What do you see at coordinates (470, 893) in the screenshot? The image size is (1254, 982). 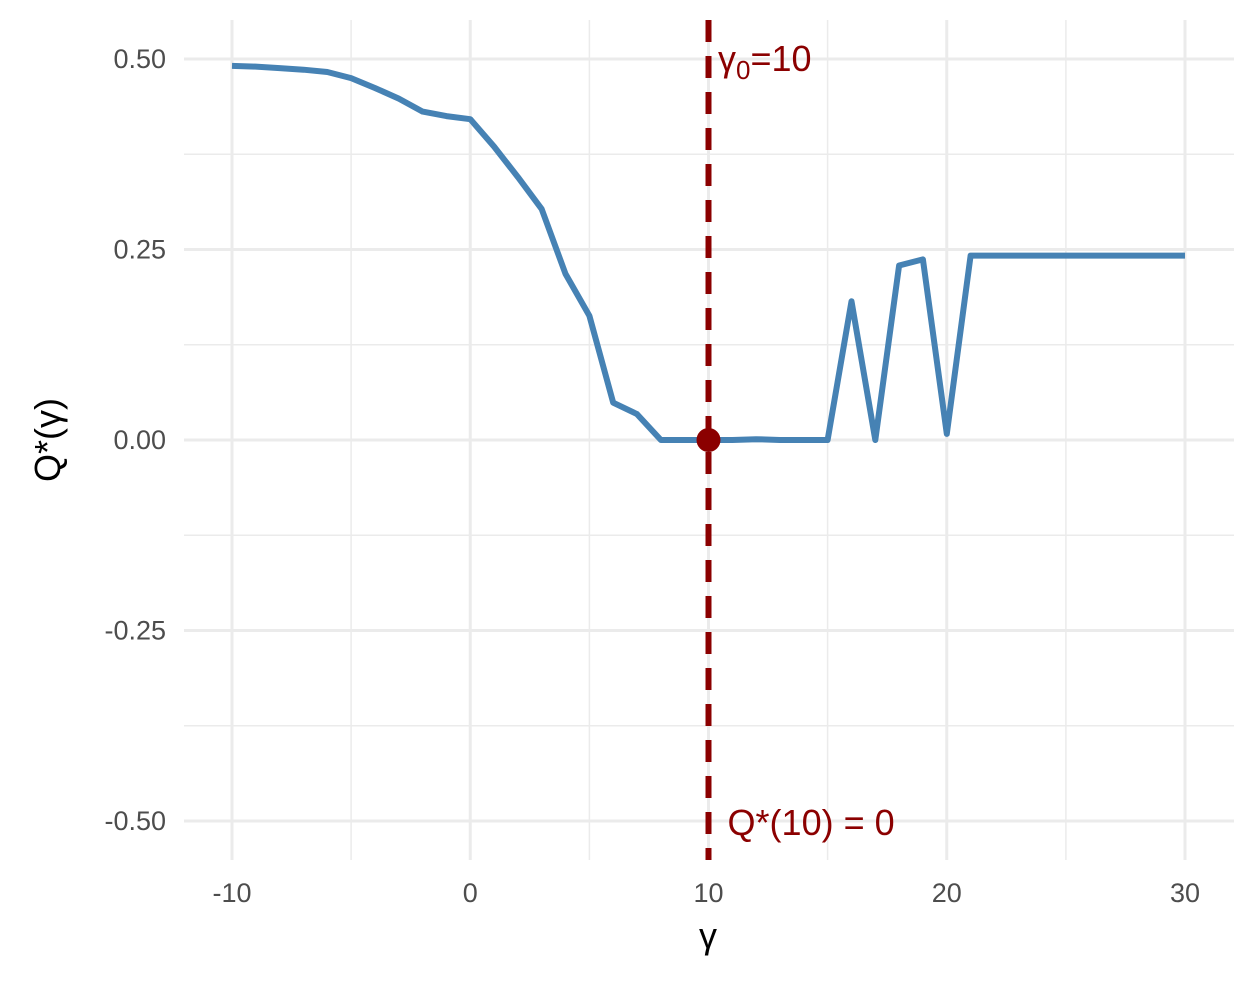 I see `x-tick-label: 0` at bounding box center [470, 893].